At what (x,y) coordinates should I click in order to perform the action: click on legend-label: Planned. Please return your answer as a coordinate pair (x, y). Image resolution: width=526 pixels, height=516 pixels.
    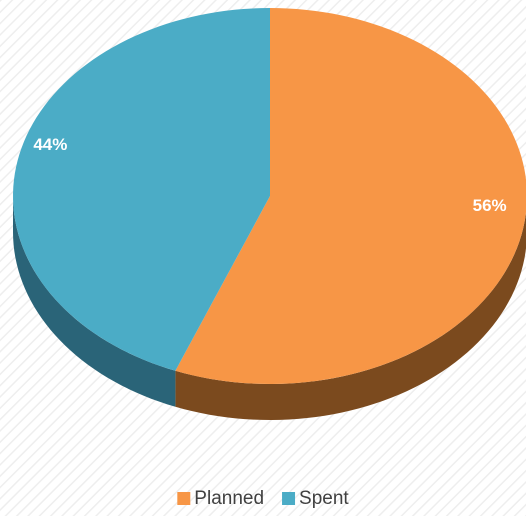
    Looking at the image, I should click on (229, 498).